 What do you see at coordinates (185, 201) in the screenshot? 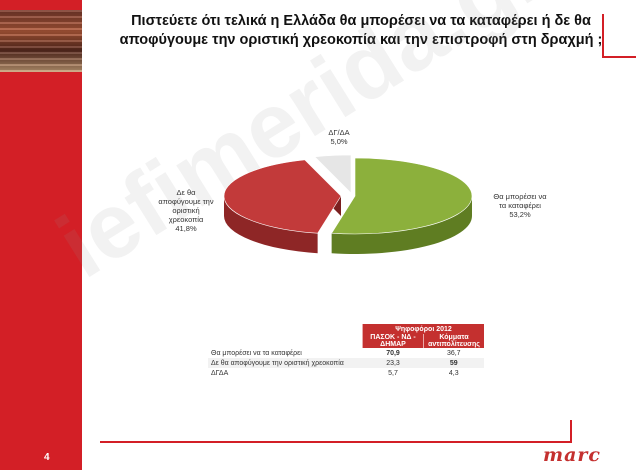
I see `slice-name-label: αποφύγουμε την` at bounding box center [185, 201].